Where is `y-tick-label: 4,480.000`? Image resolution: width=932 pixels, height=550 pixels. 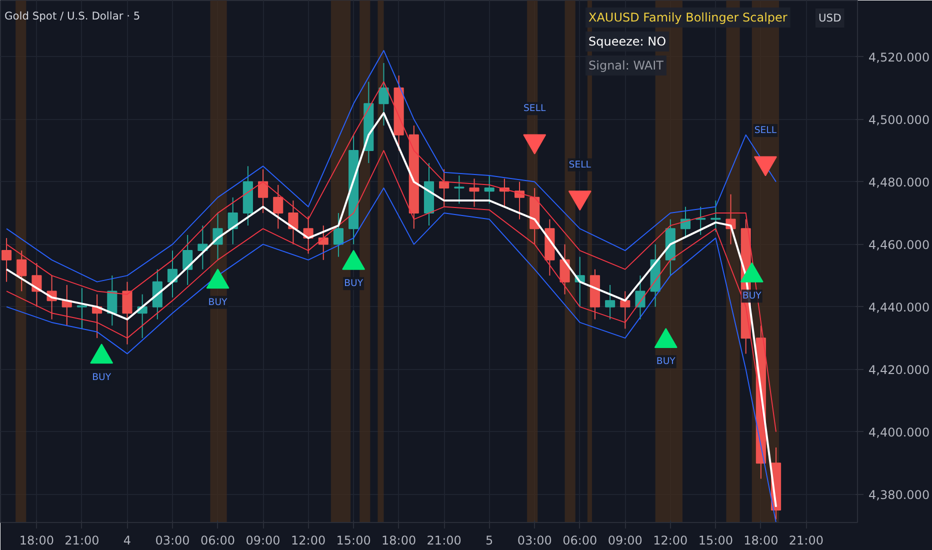
y-tick-label: 4,480.000 is located at coordinates (899, 182).